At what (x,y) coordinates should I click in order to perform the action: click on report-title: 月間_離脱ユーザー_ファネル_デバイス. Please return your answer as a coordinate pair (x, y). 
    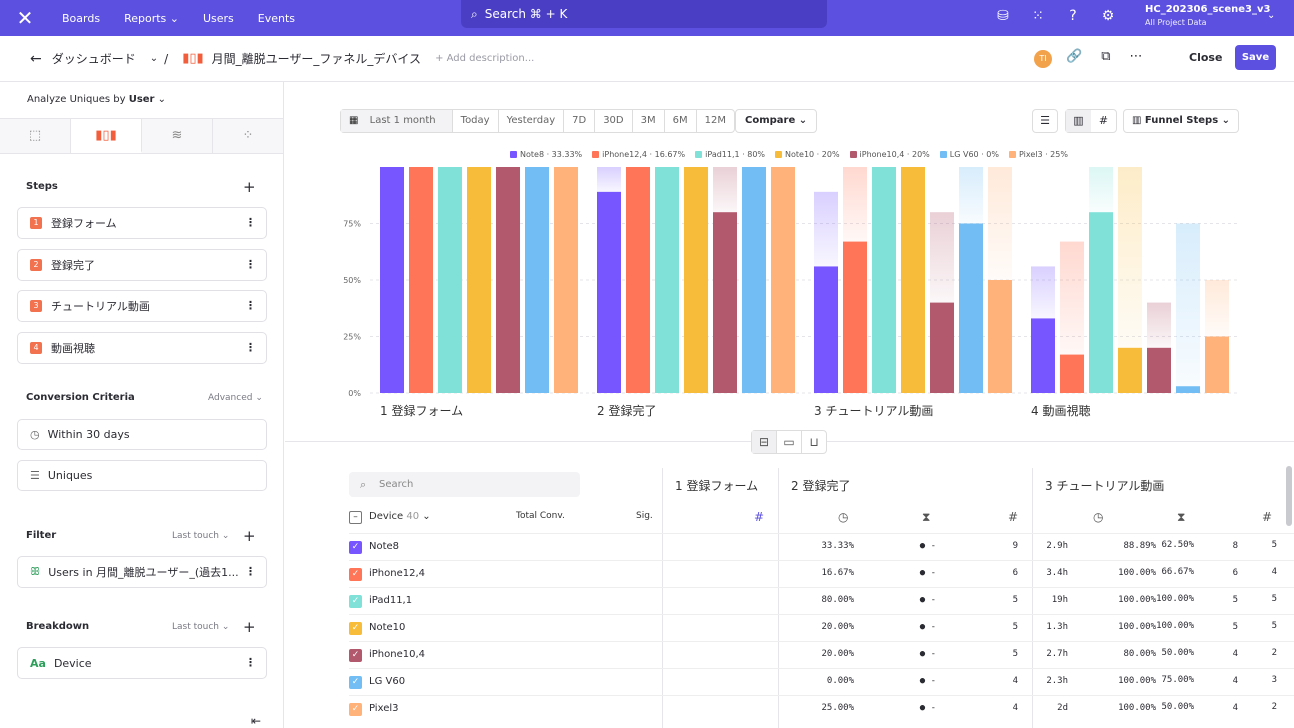
    Looking at the image, I should click on (316, 59).